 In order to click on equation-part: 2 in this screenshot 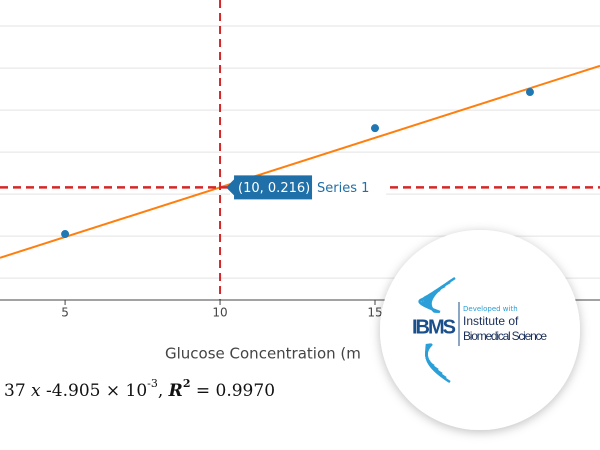, I will do `click(187, 383)`.